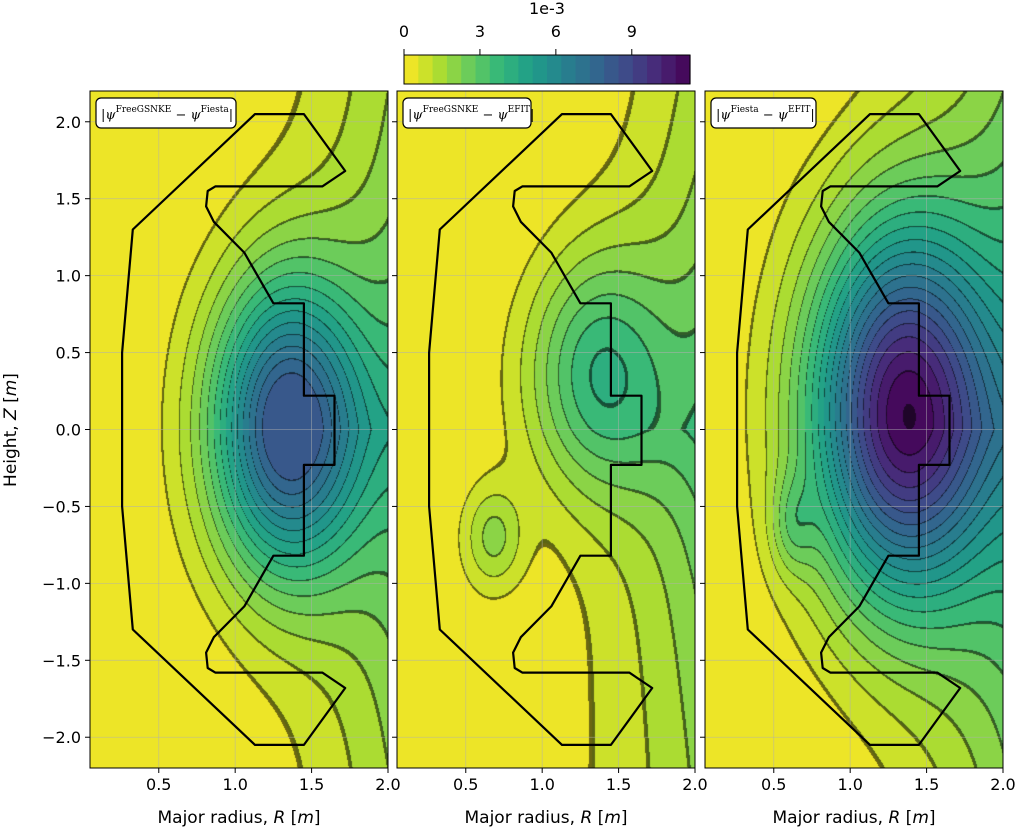  Describe the element at coordinates (61, 737) in the screenshot. I see `y-tick-label: −2.0` at that location.